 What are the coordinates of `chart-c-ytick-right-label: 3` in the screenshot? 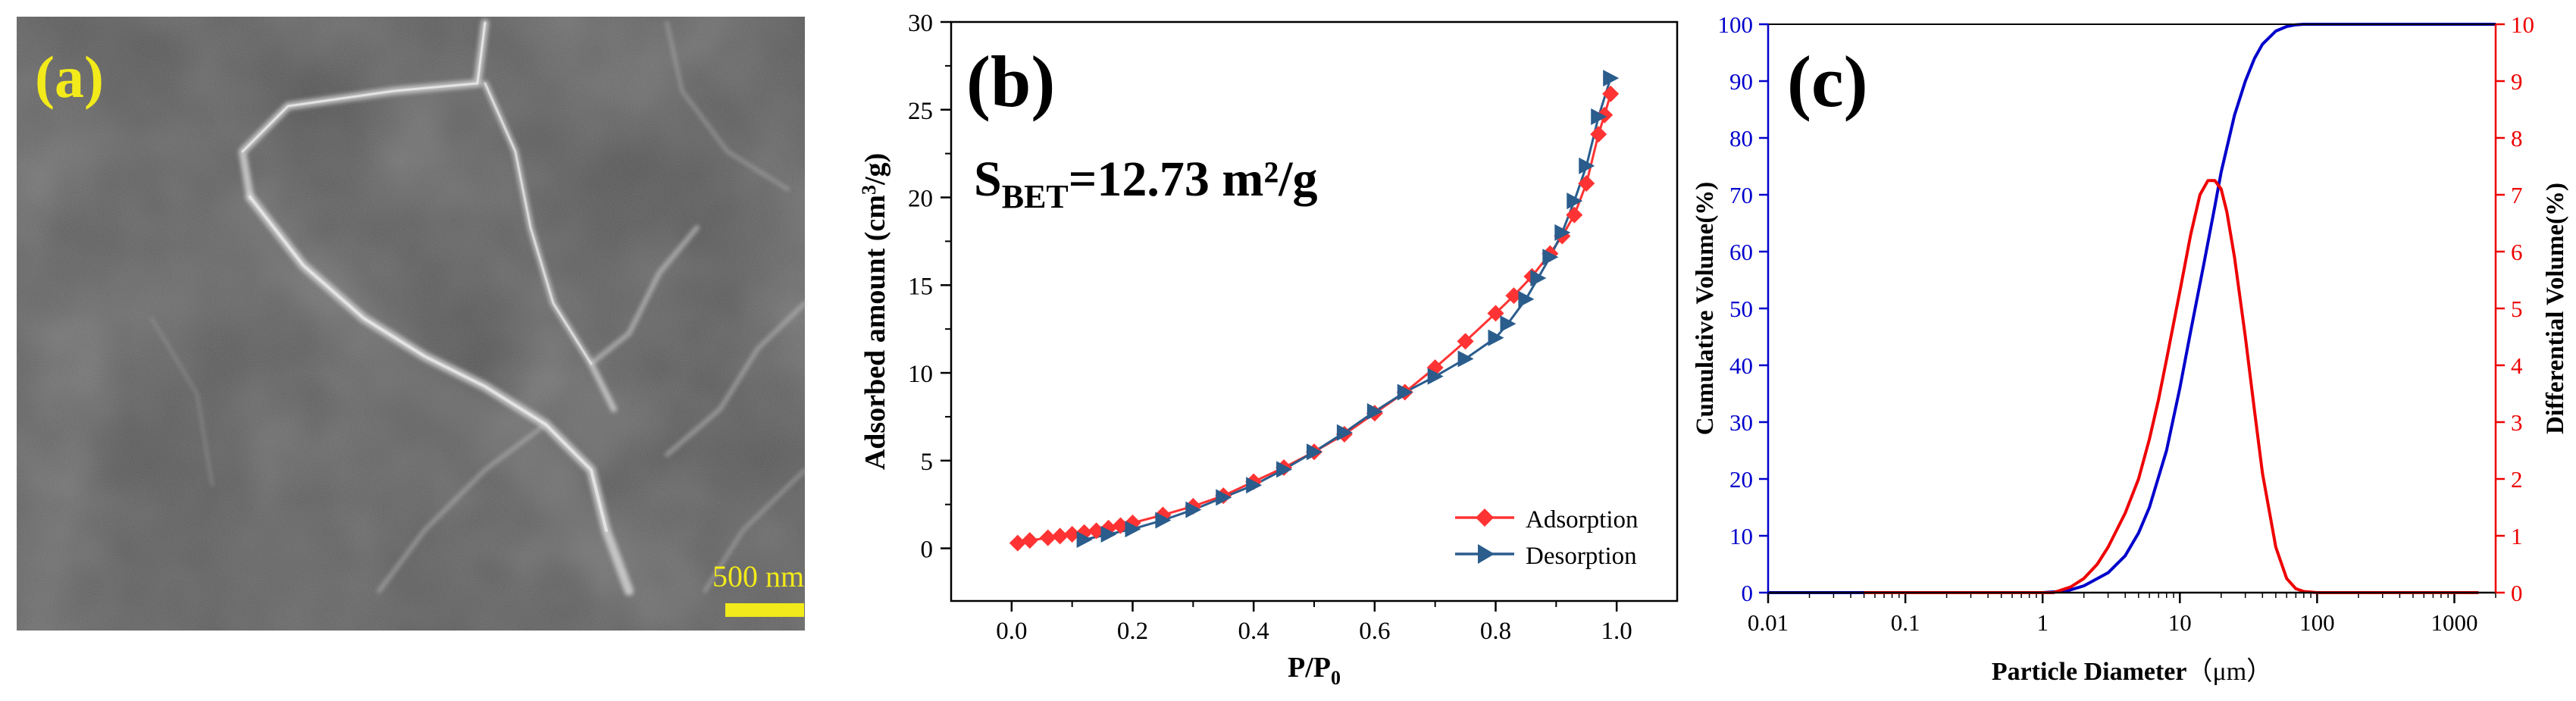 It's located at (2517, 423).